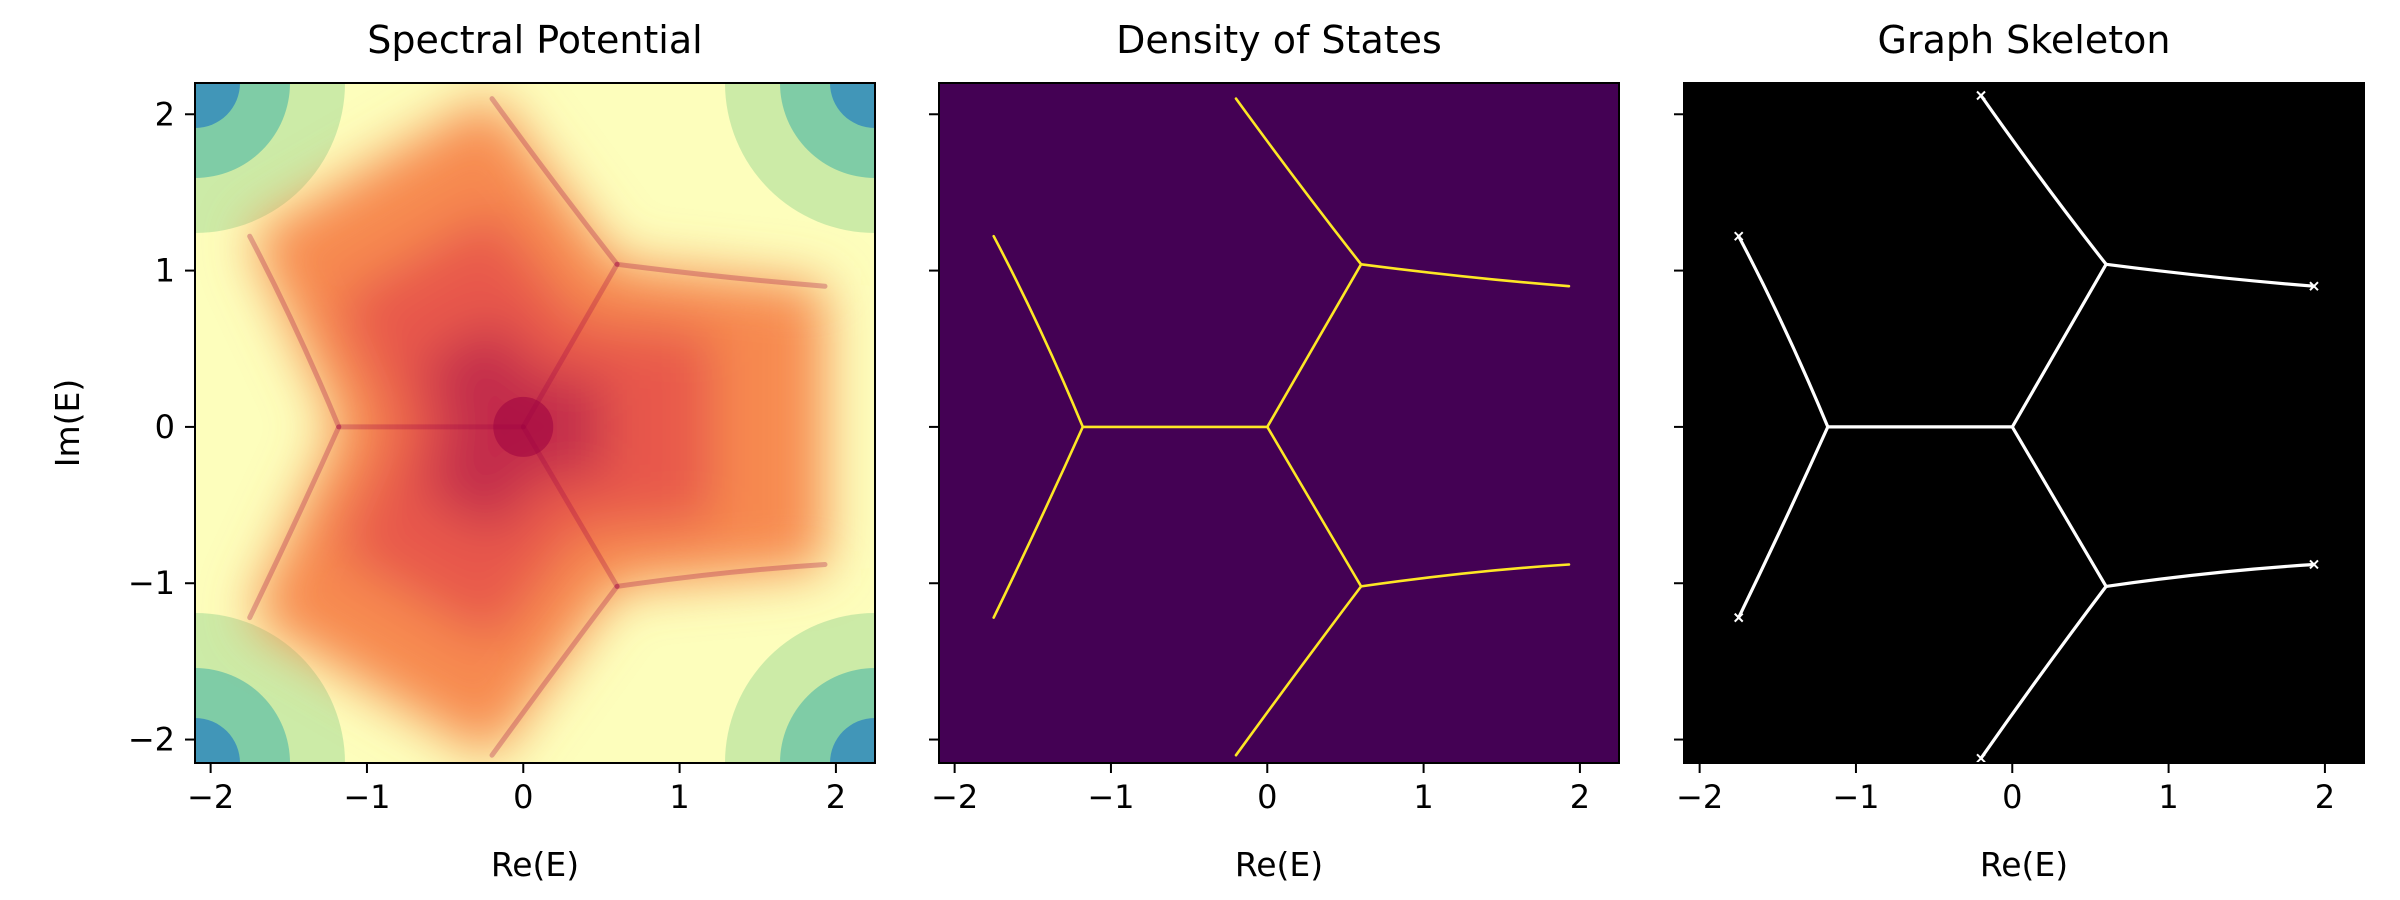 The image size is (2400, 900). Describe the element at coordinates (151, 583) in the screenshot. I see `y-tick-label: −1` at that location.